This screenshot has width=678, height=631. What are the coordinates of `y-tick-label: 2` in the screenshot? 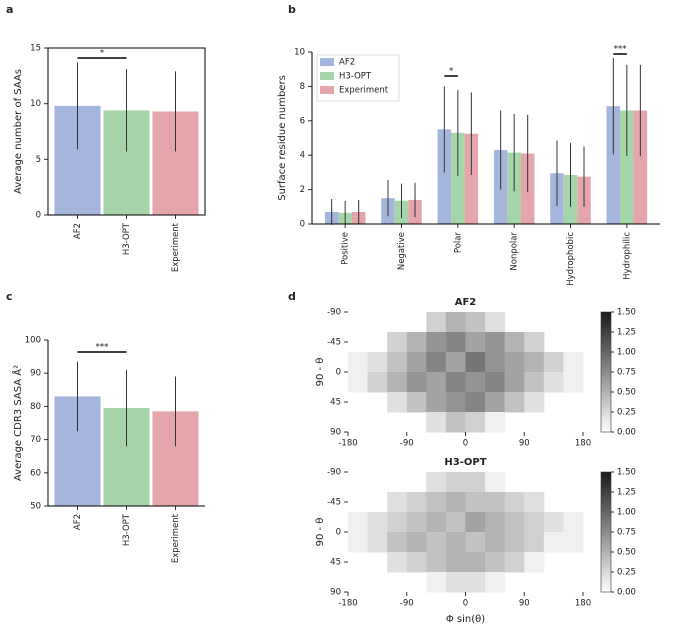 It's located at (302, 190).